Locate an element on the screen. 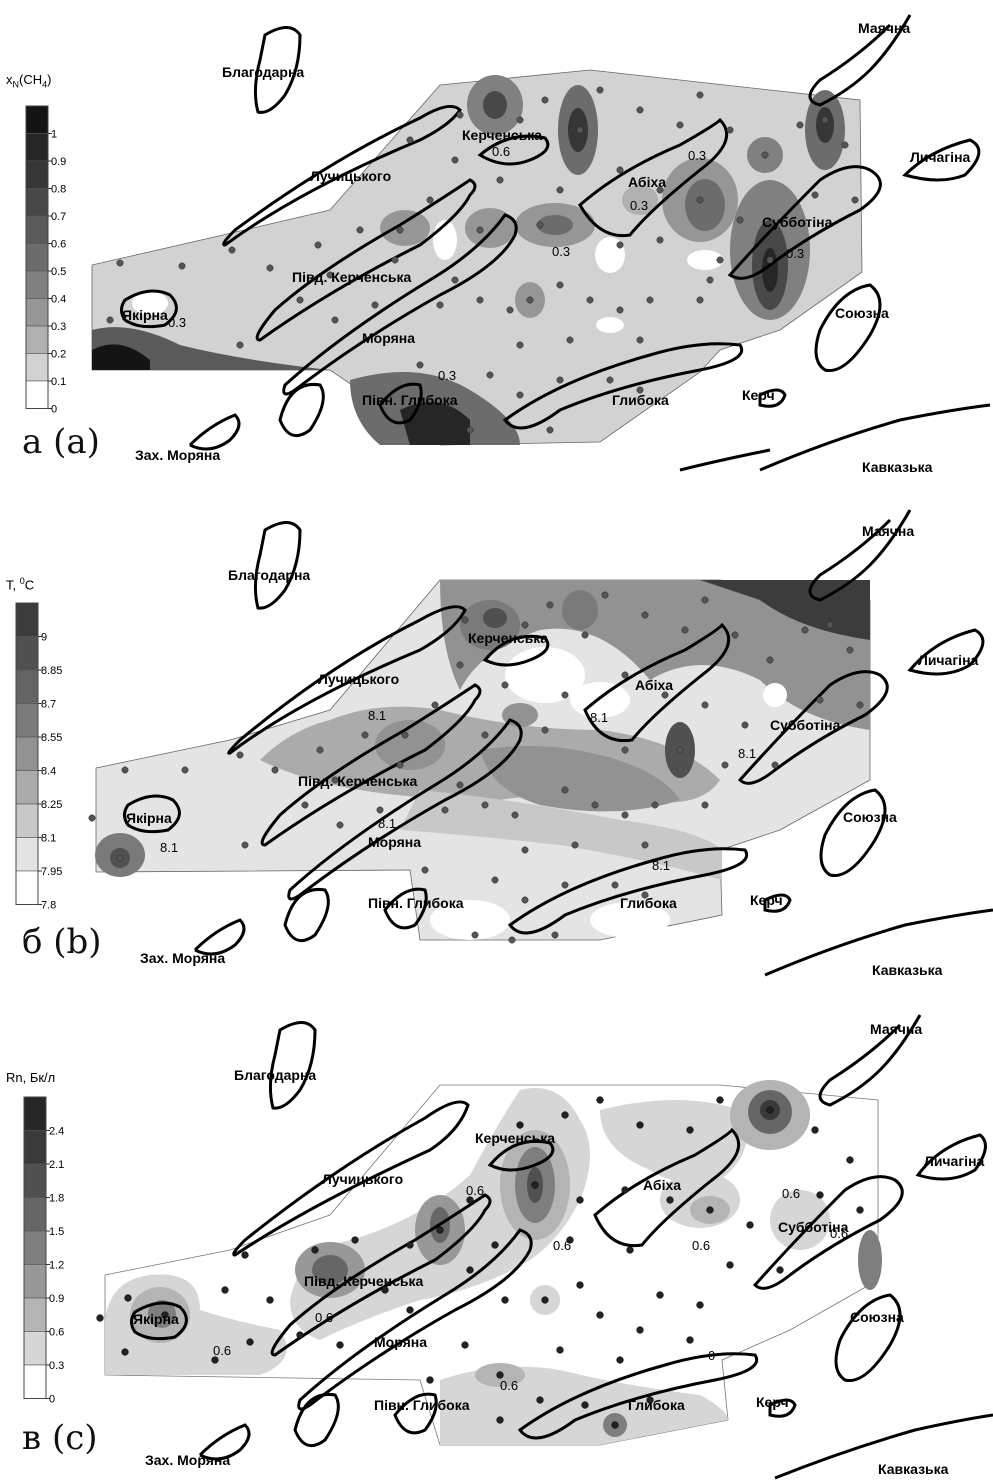  legend-tick-label: 8.1 is located at coordinates (48, 839).